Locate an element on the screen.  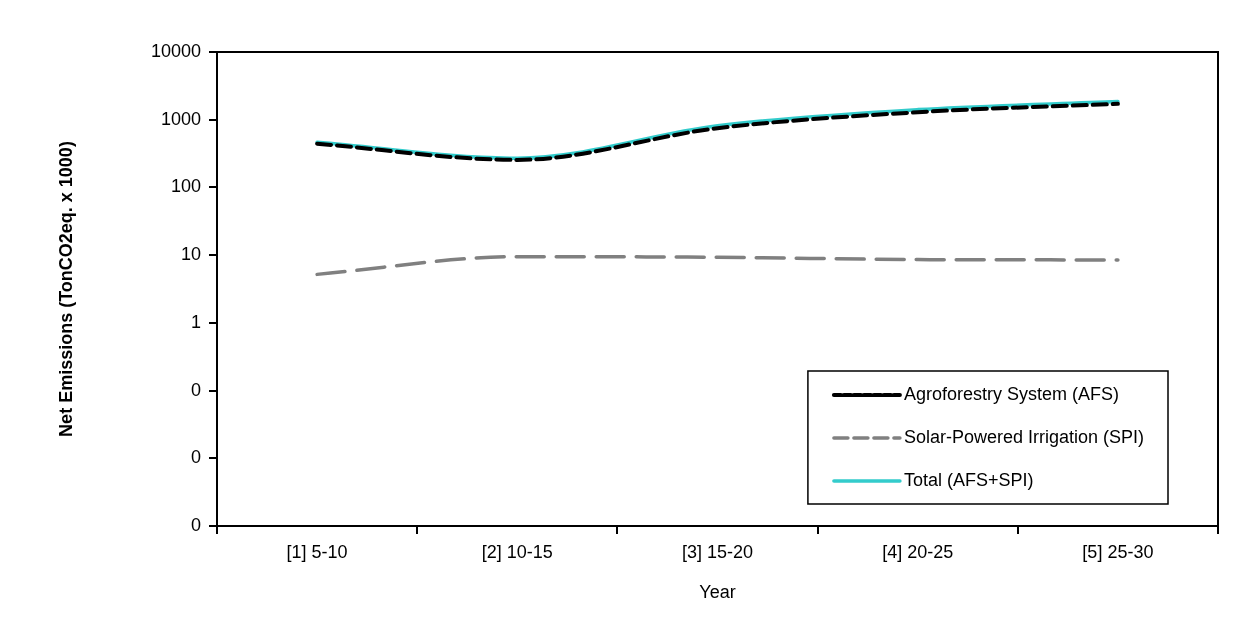
x-tick-label: [4] 20-25 is located at coordinates (918, 551).